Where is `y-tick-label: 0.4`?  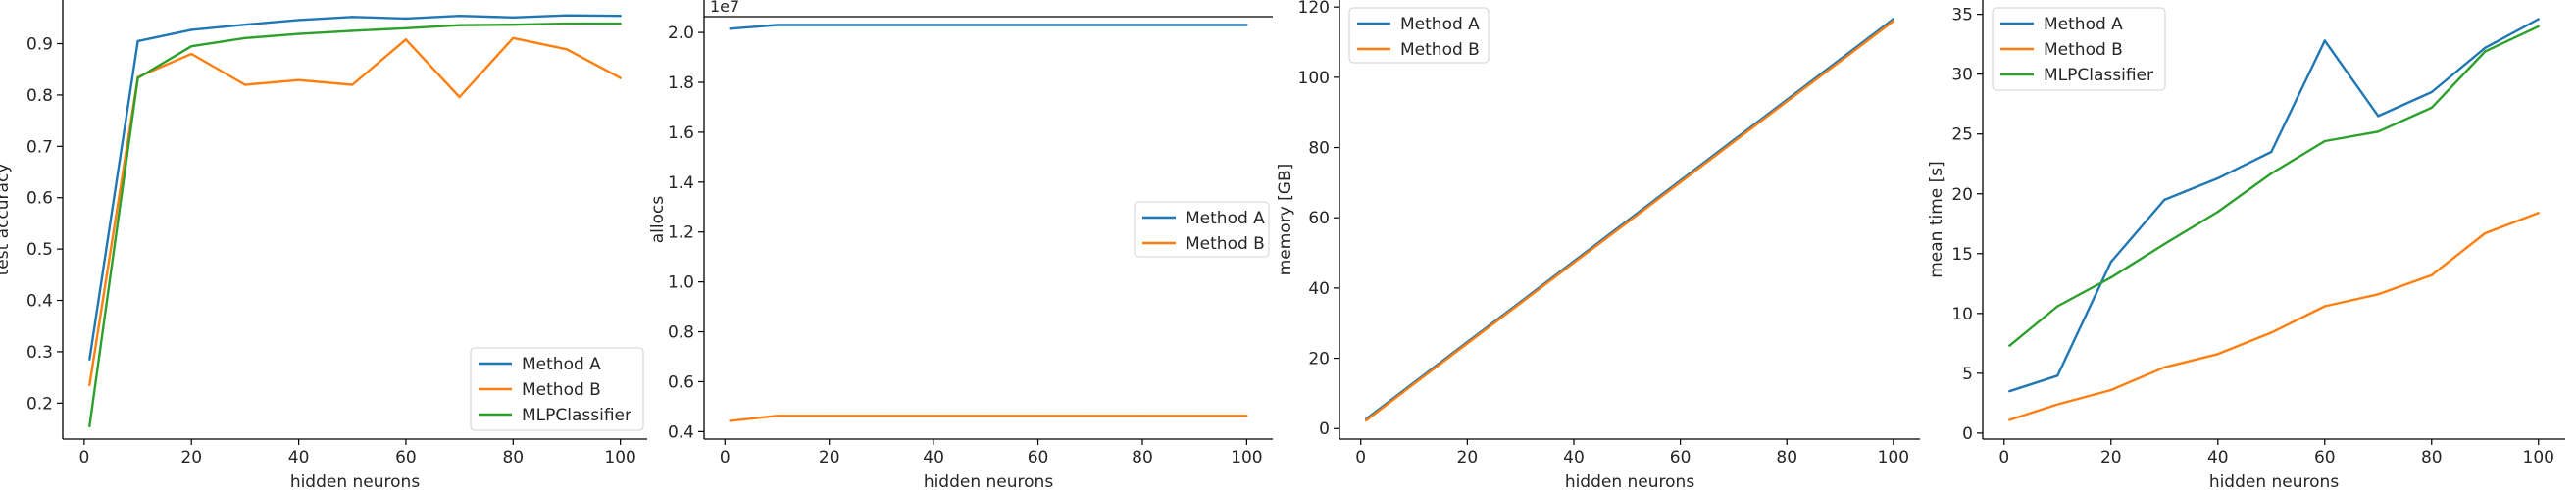
y-tick-label: 0.4 is located at coordinates (681, 432).